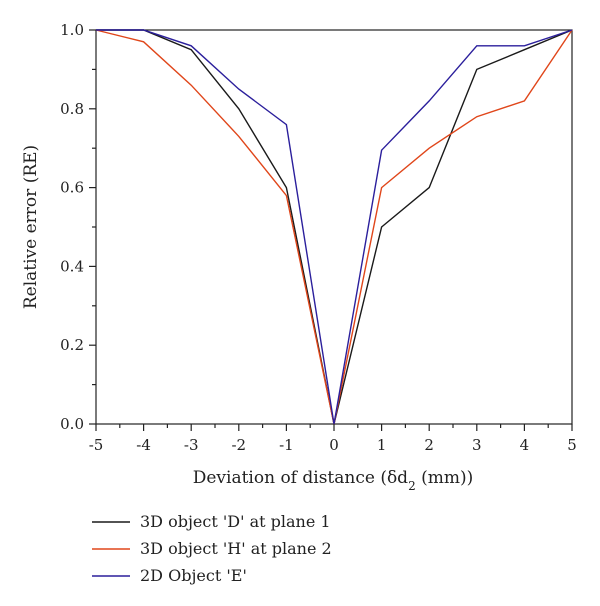  I want to click on x-tick-label: -3, so click(191, 445).